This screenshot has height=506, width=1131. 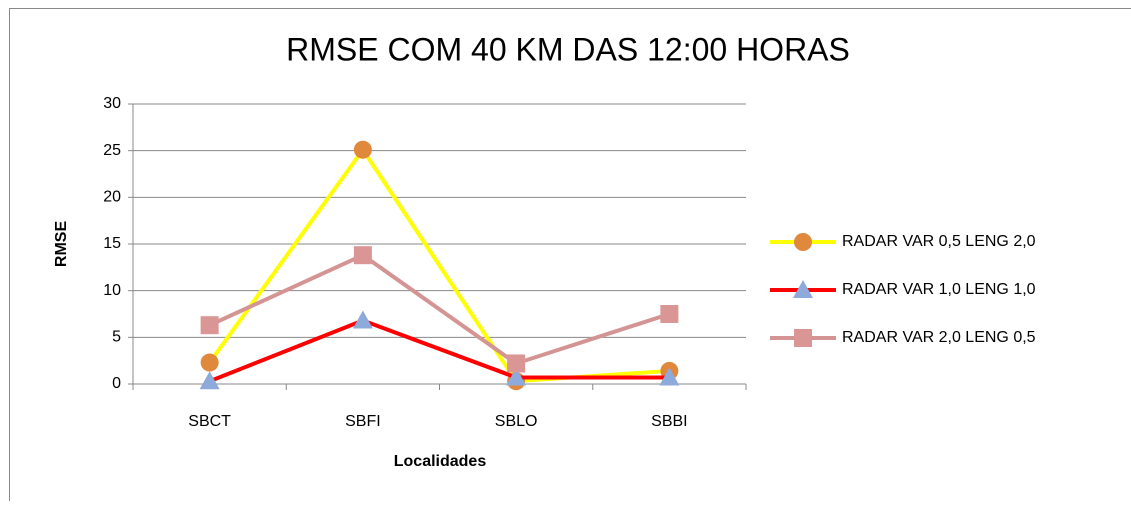 I want to click on y-tick-label: 5, so click(x=116, y=337).